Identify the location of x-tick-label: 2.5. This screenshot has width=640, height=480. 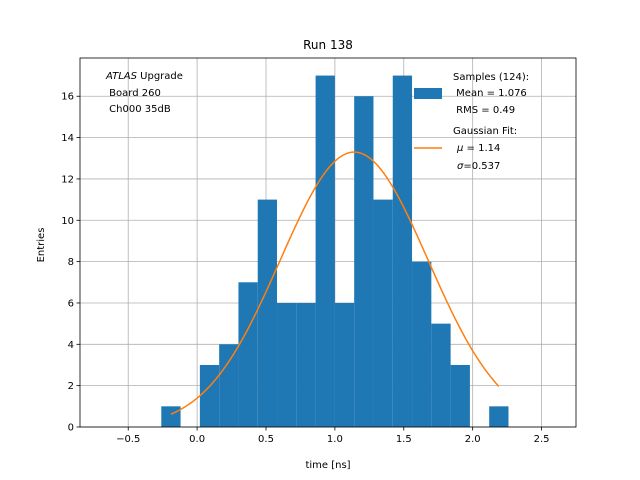
(542, 439).